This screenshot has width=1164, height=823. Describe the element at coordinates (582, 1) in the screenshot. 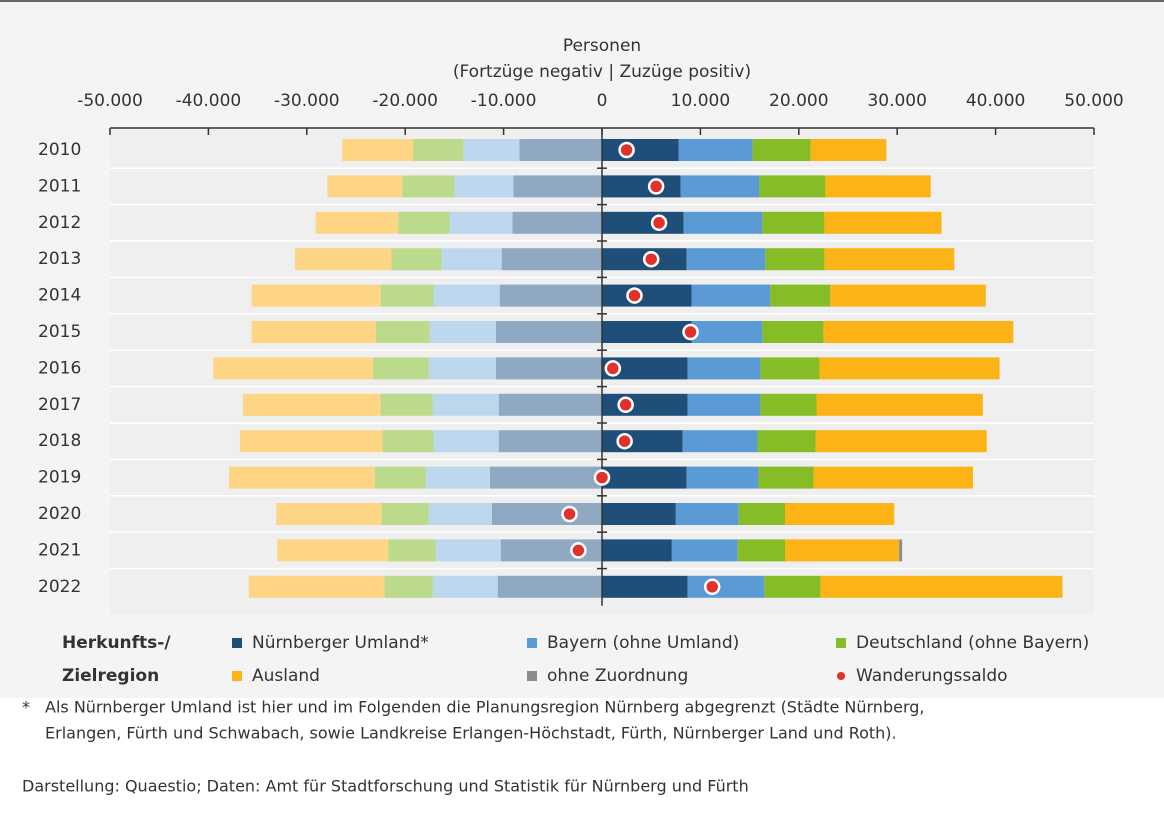

I see `top-border` at that location.